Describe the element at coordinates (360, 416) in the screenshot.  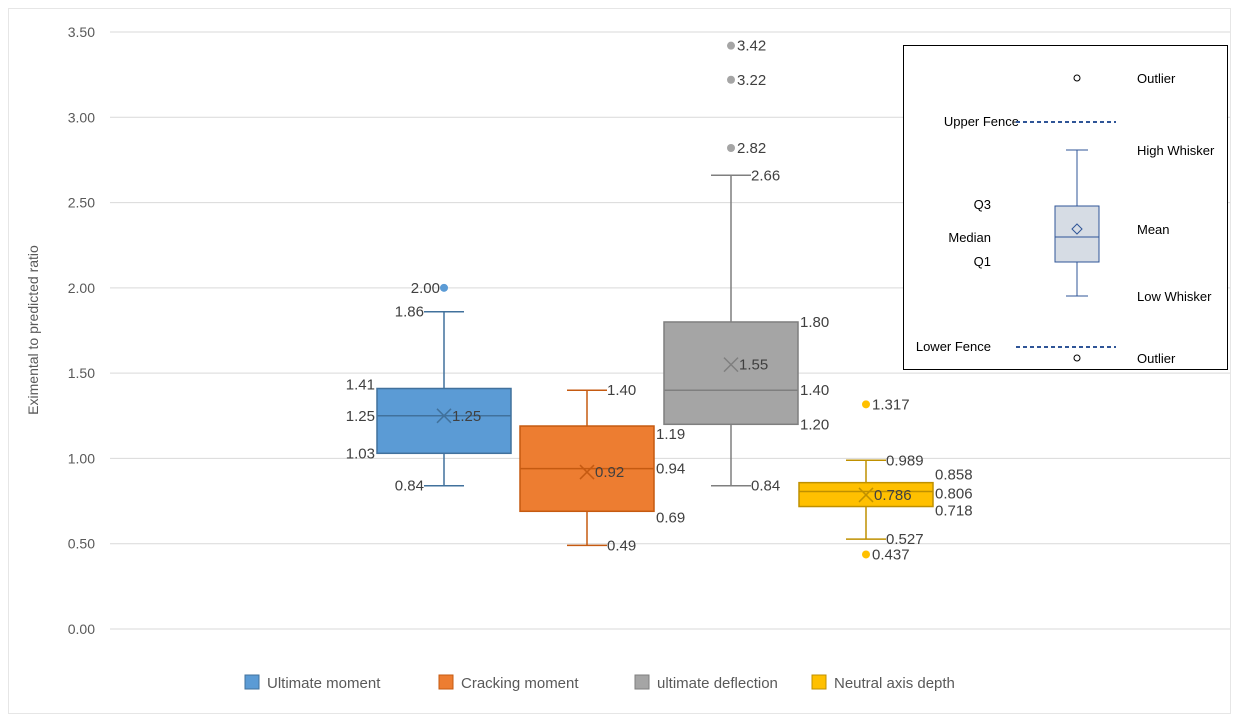
I see `median-value-label: 1.25` at that location.